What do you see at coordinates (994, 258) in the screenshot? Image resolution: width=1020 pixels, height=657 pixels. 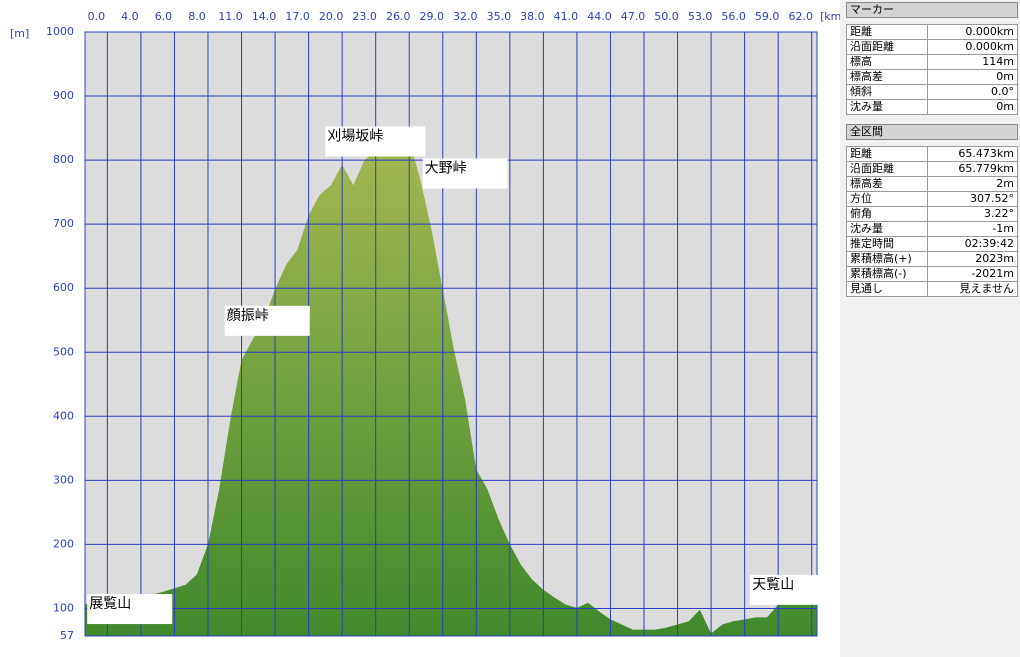 I see `row-value: 2023m` at bounding box center [994, 258].